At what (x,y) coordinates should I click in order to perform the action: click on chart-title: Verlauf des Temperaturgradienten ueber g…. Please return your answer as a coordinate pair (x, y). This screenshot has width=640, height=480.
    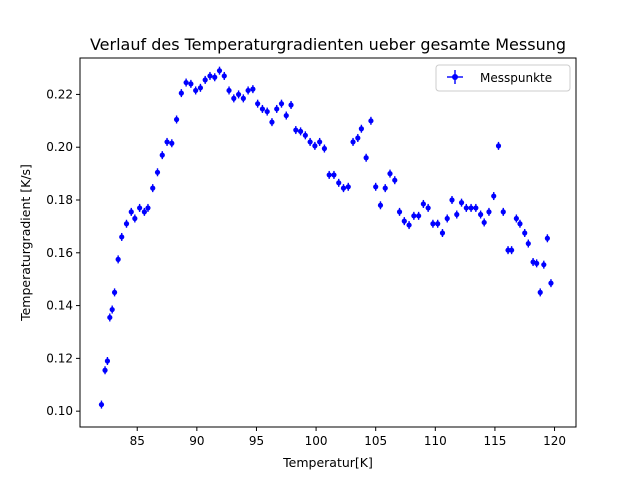
    Looking at the image, I should click on (328, 44).